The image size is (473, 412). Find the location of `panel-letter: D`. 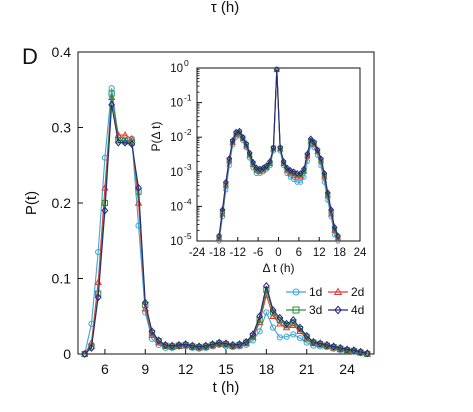

panel-letter: D is located at coordinates (30, 56).